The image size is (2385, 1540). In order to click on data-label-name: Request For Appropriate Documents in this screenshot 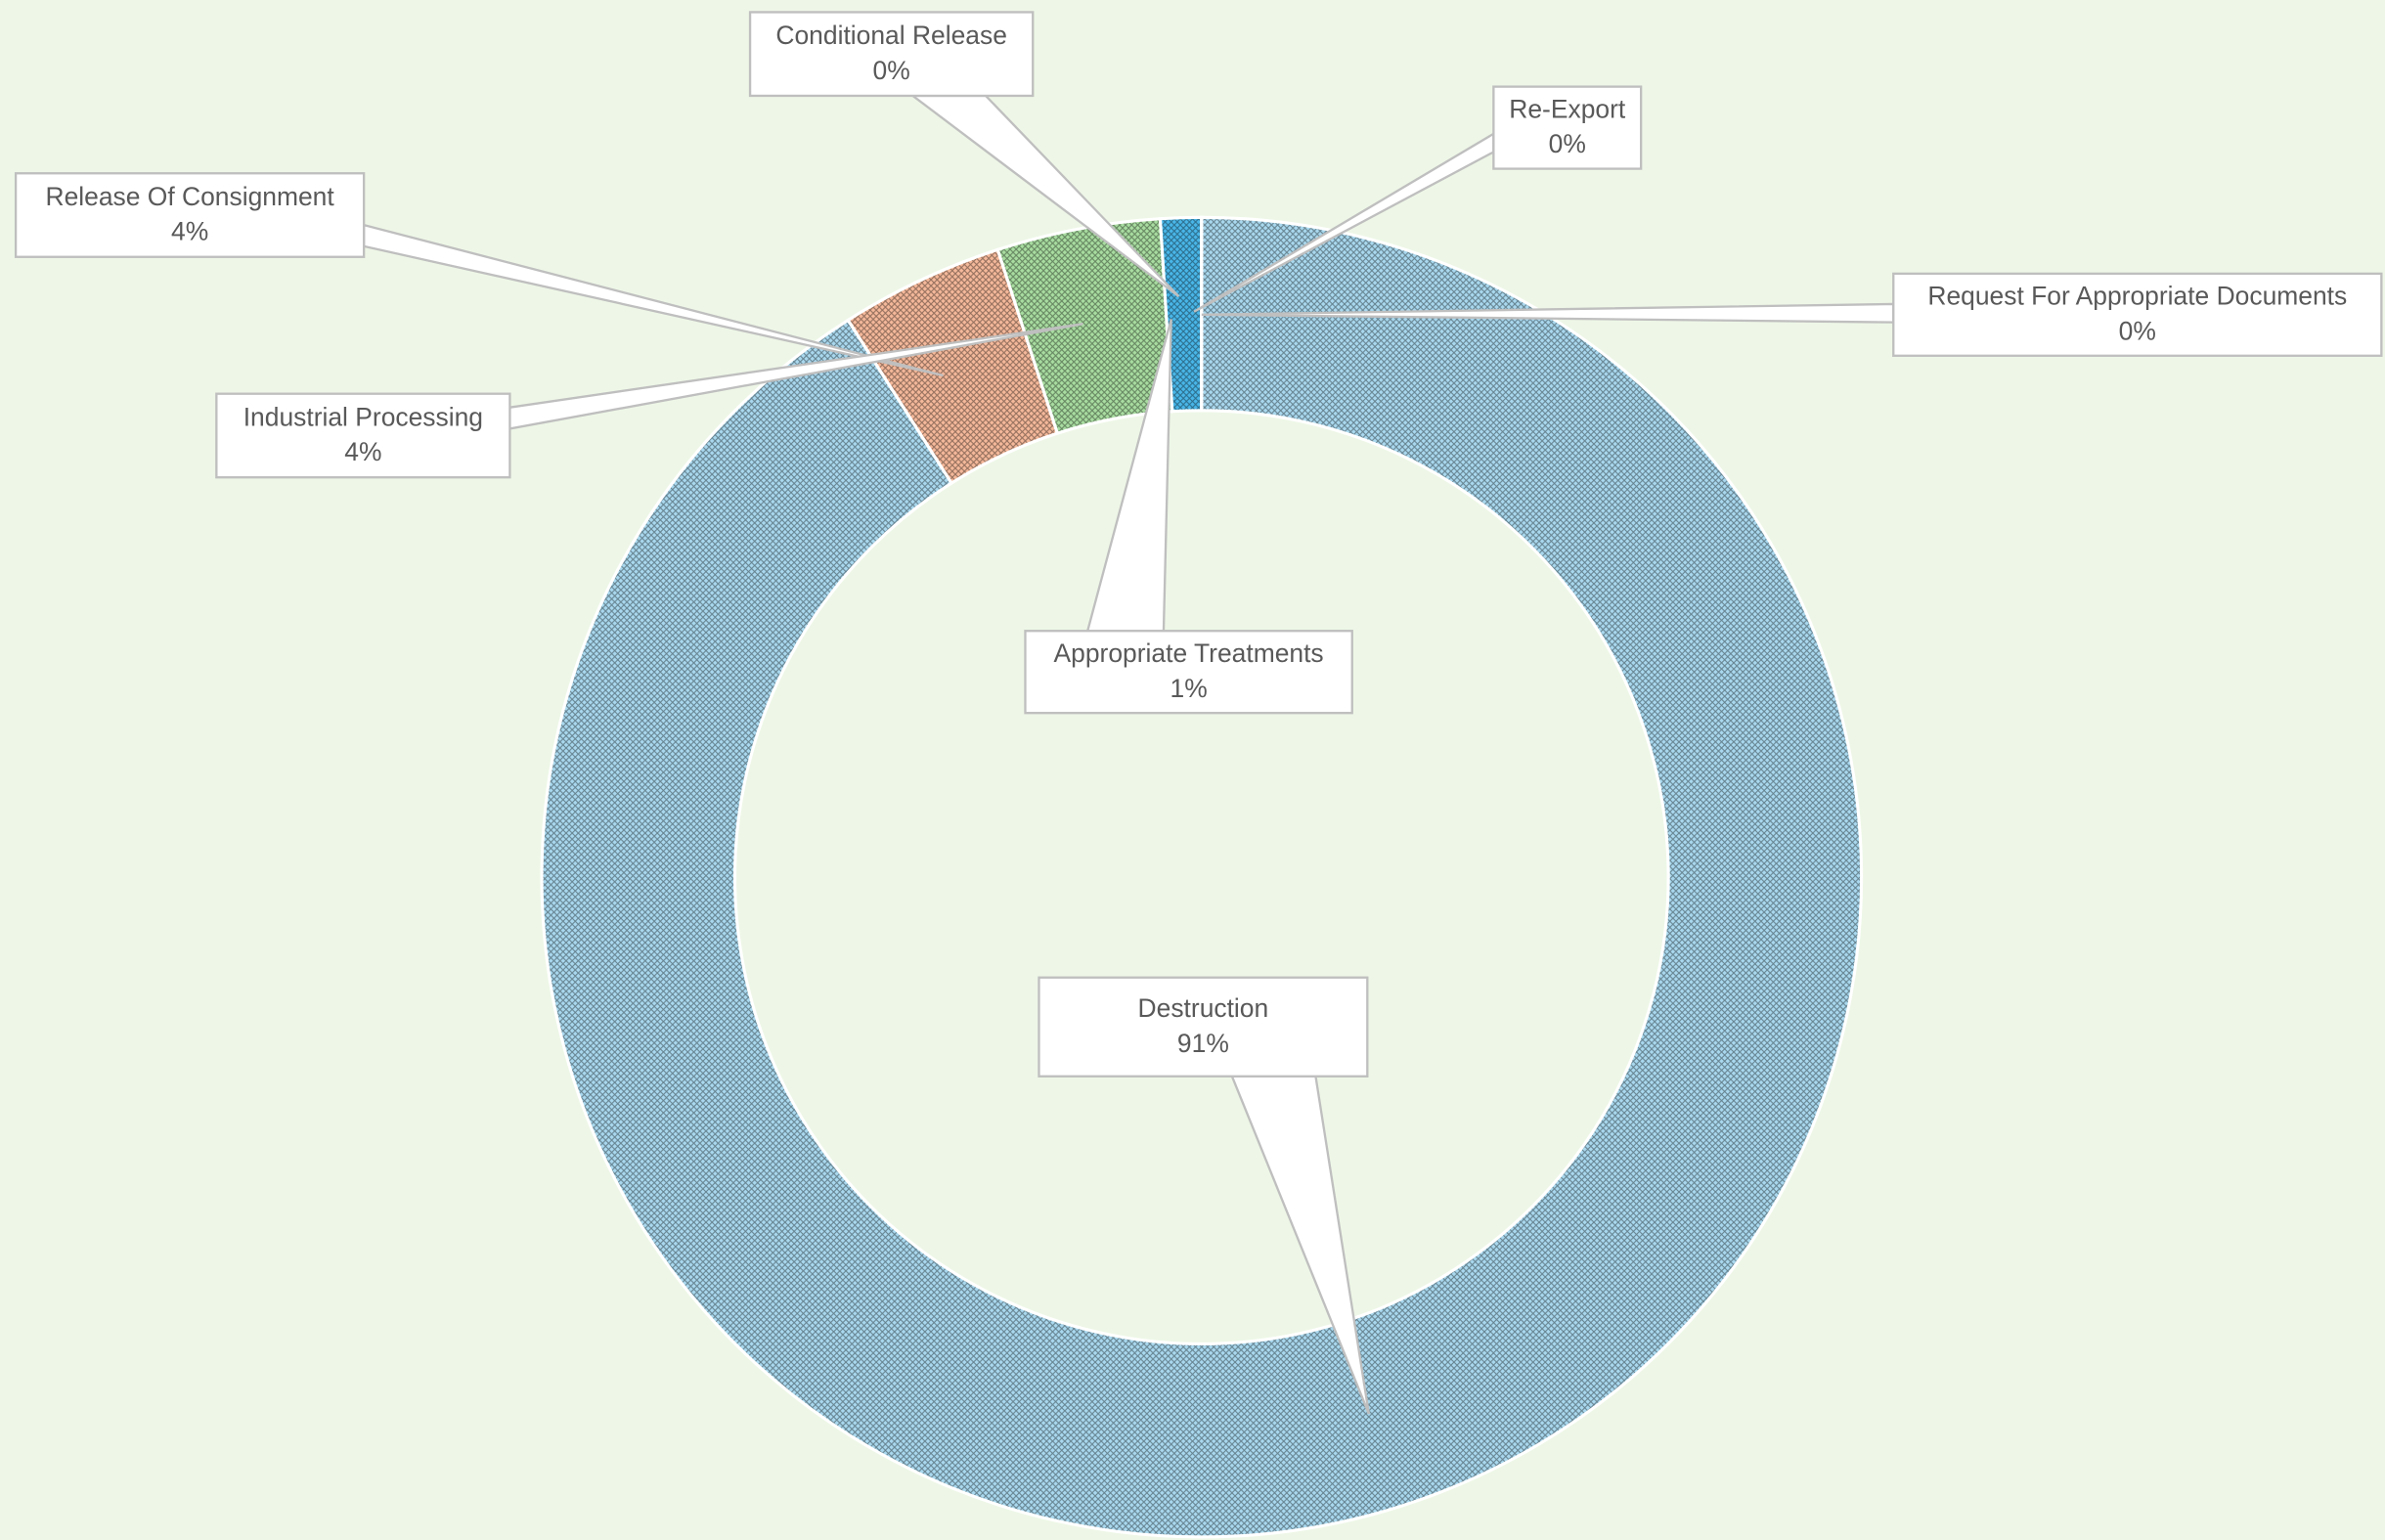, I will do `click(2137, 296)`.